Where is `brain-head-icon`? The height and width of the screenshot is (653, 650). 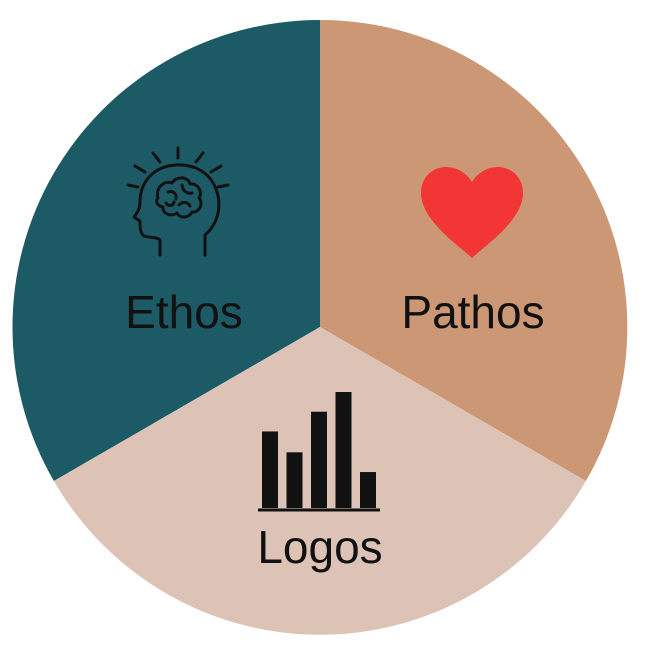 brain-head-icon is located at coordinates (178, 201).